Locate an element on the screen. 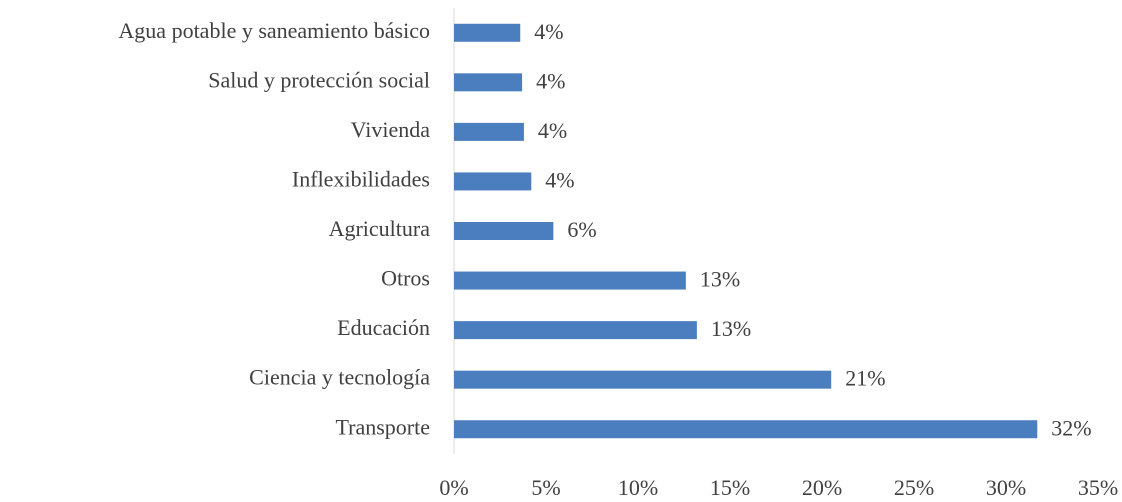 This screenshot has height=502, width=1122. value-label: 32% is located at coordinates (1071, 427).